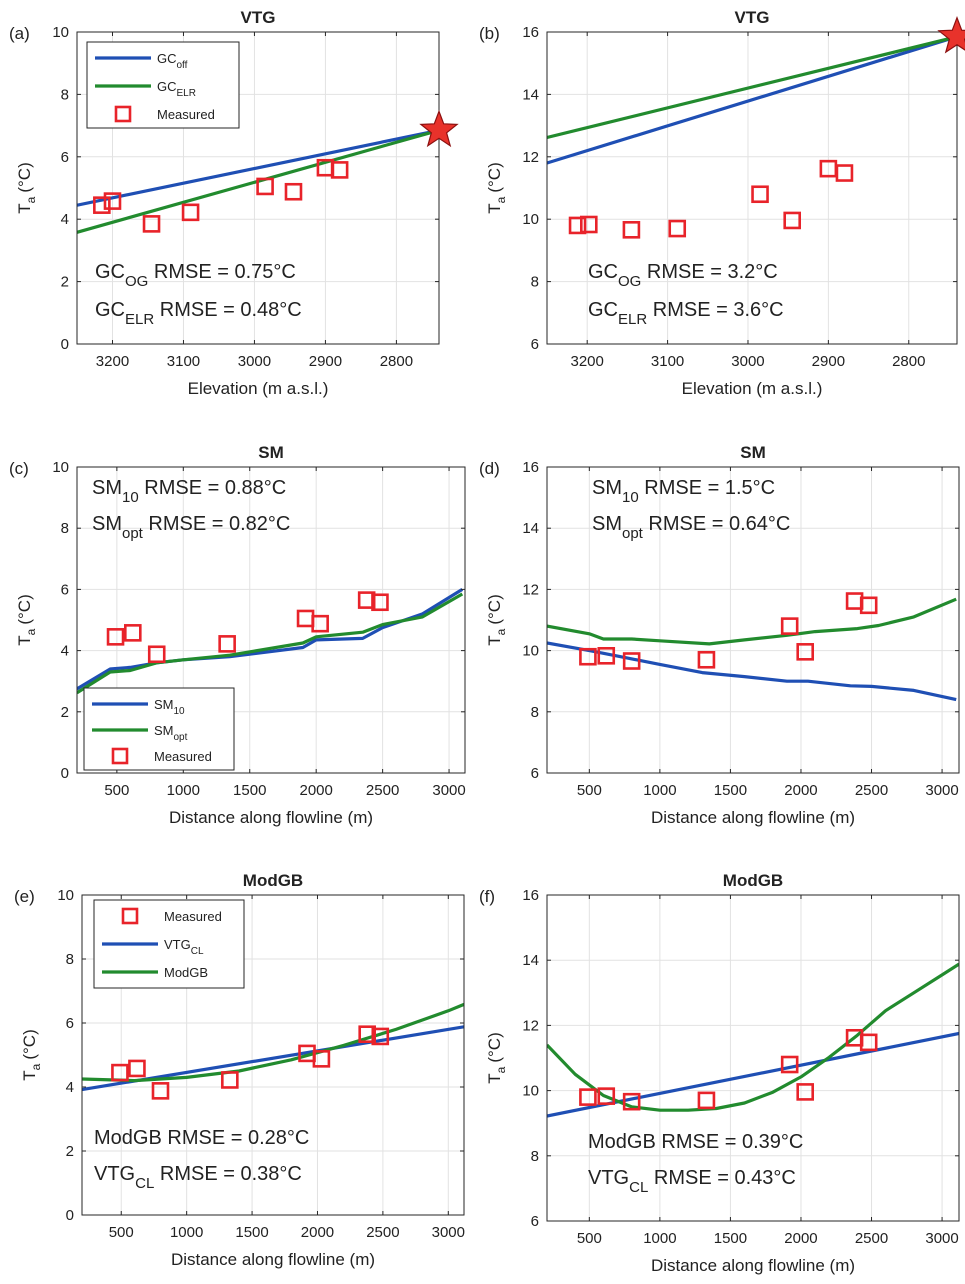 The width and height of the screenshot is (965, 1284). I want to click on panel-title: ModGB, so click(753, 880).